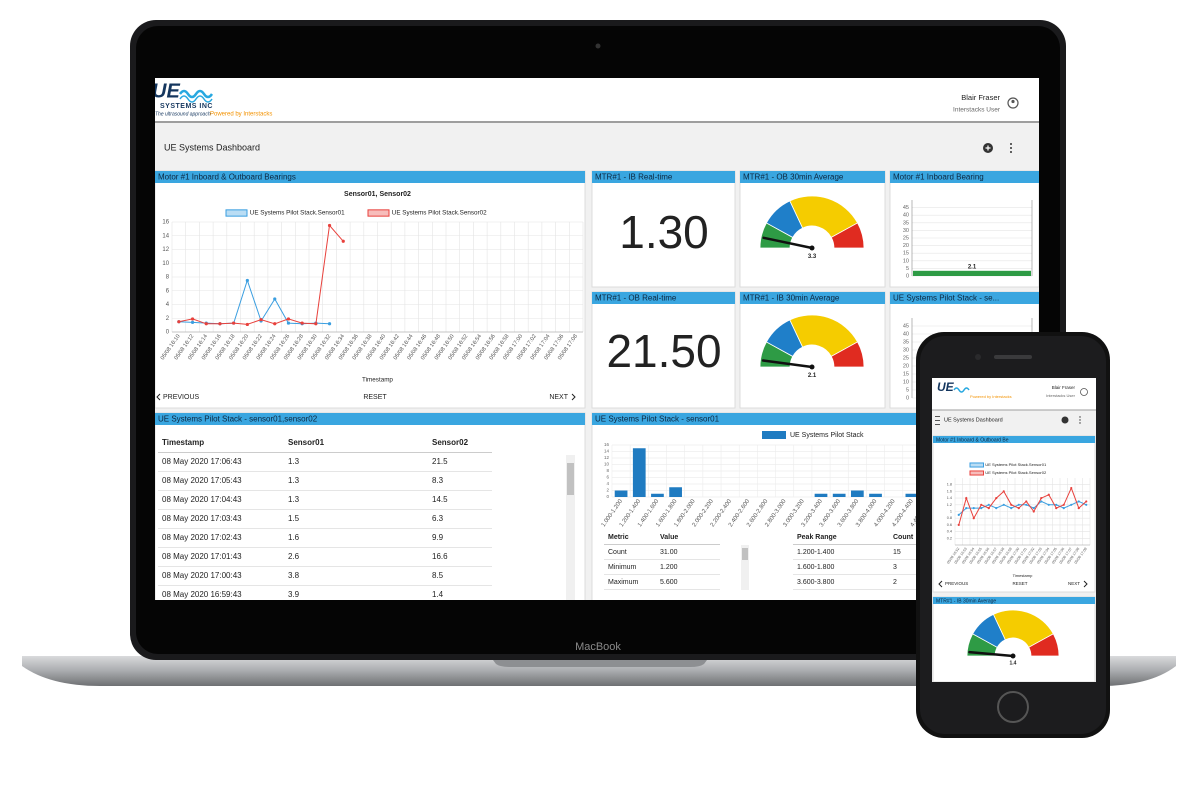  What do you see at coordinates (906, 223) in the screenshot?
I see `y-tick-label: 35` at bounding box center [906, 223].